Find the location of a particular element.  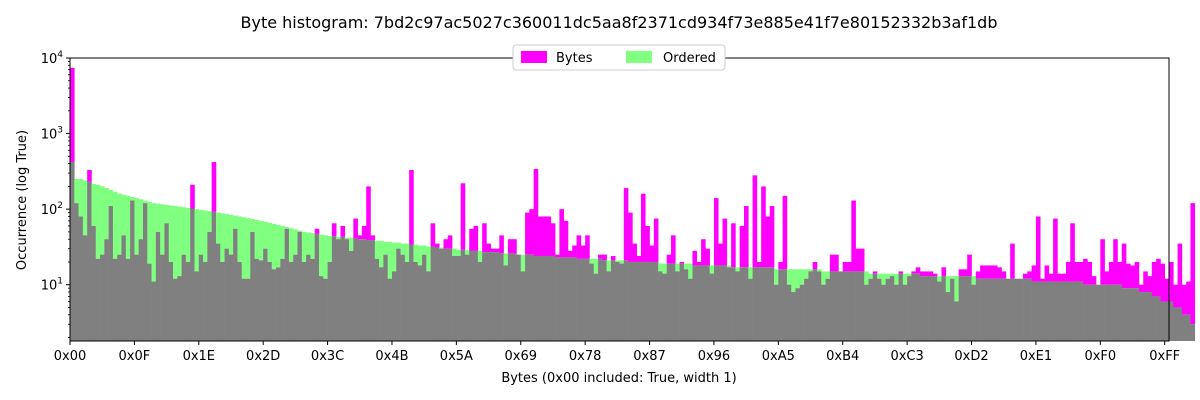

x-tick-label: 0xE1 is located at coordinates (1036, 356).